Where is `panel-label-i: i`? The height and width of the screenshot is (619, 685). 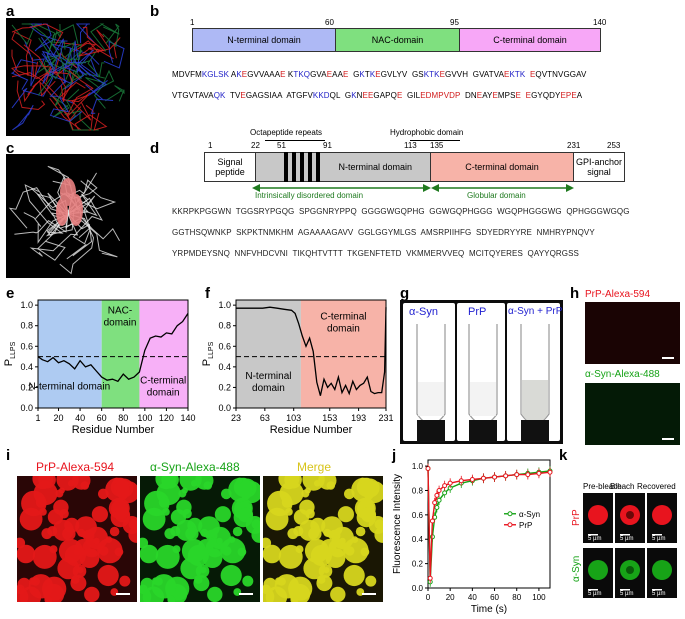
panel-label-i: i is located at coordinates (8, 455).